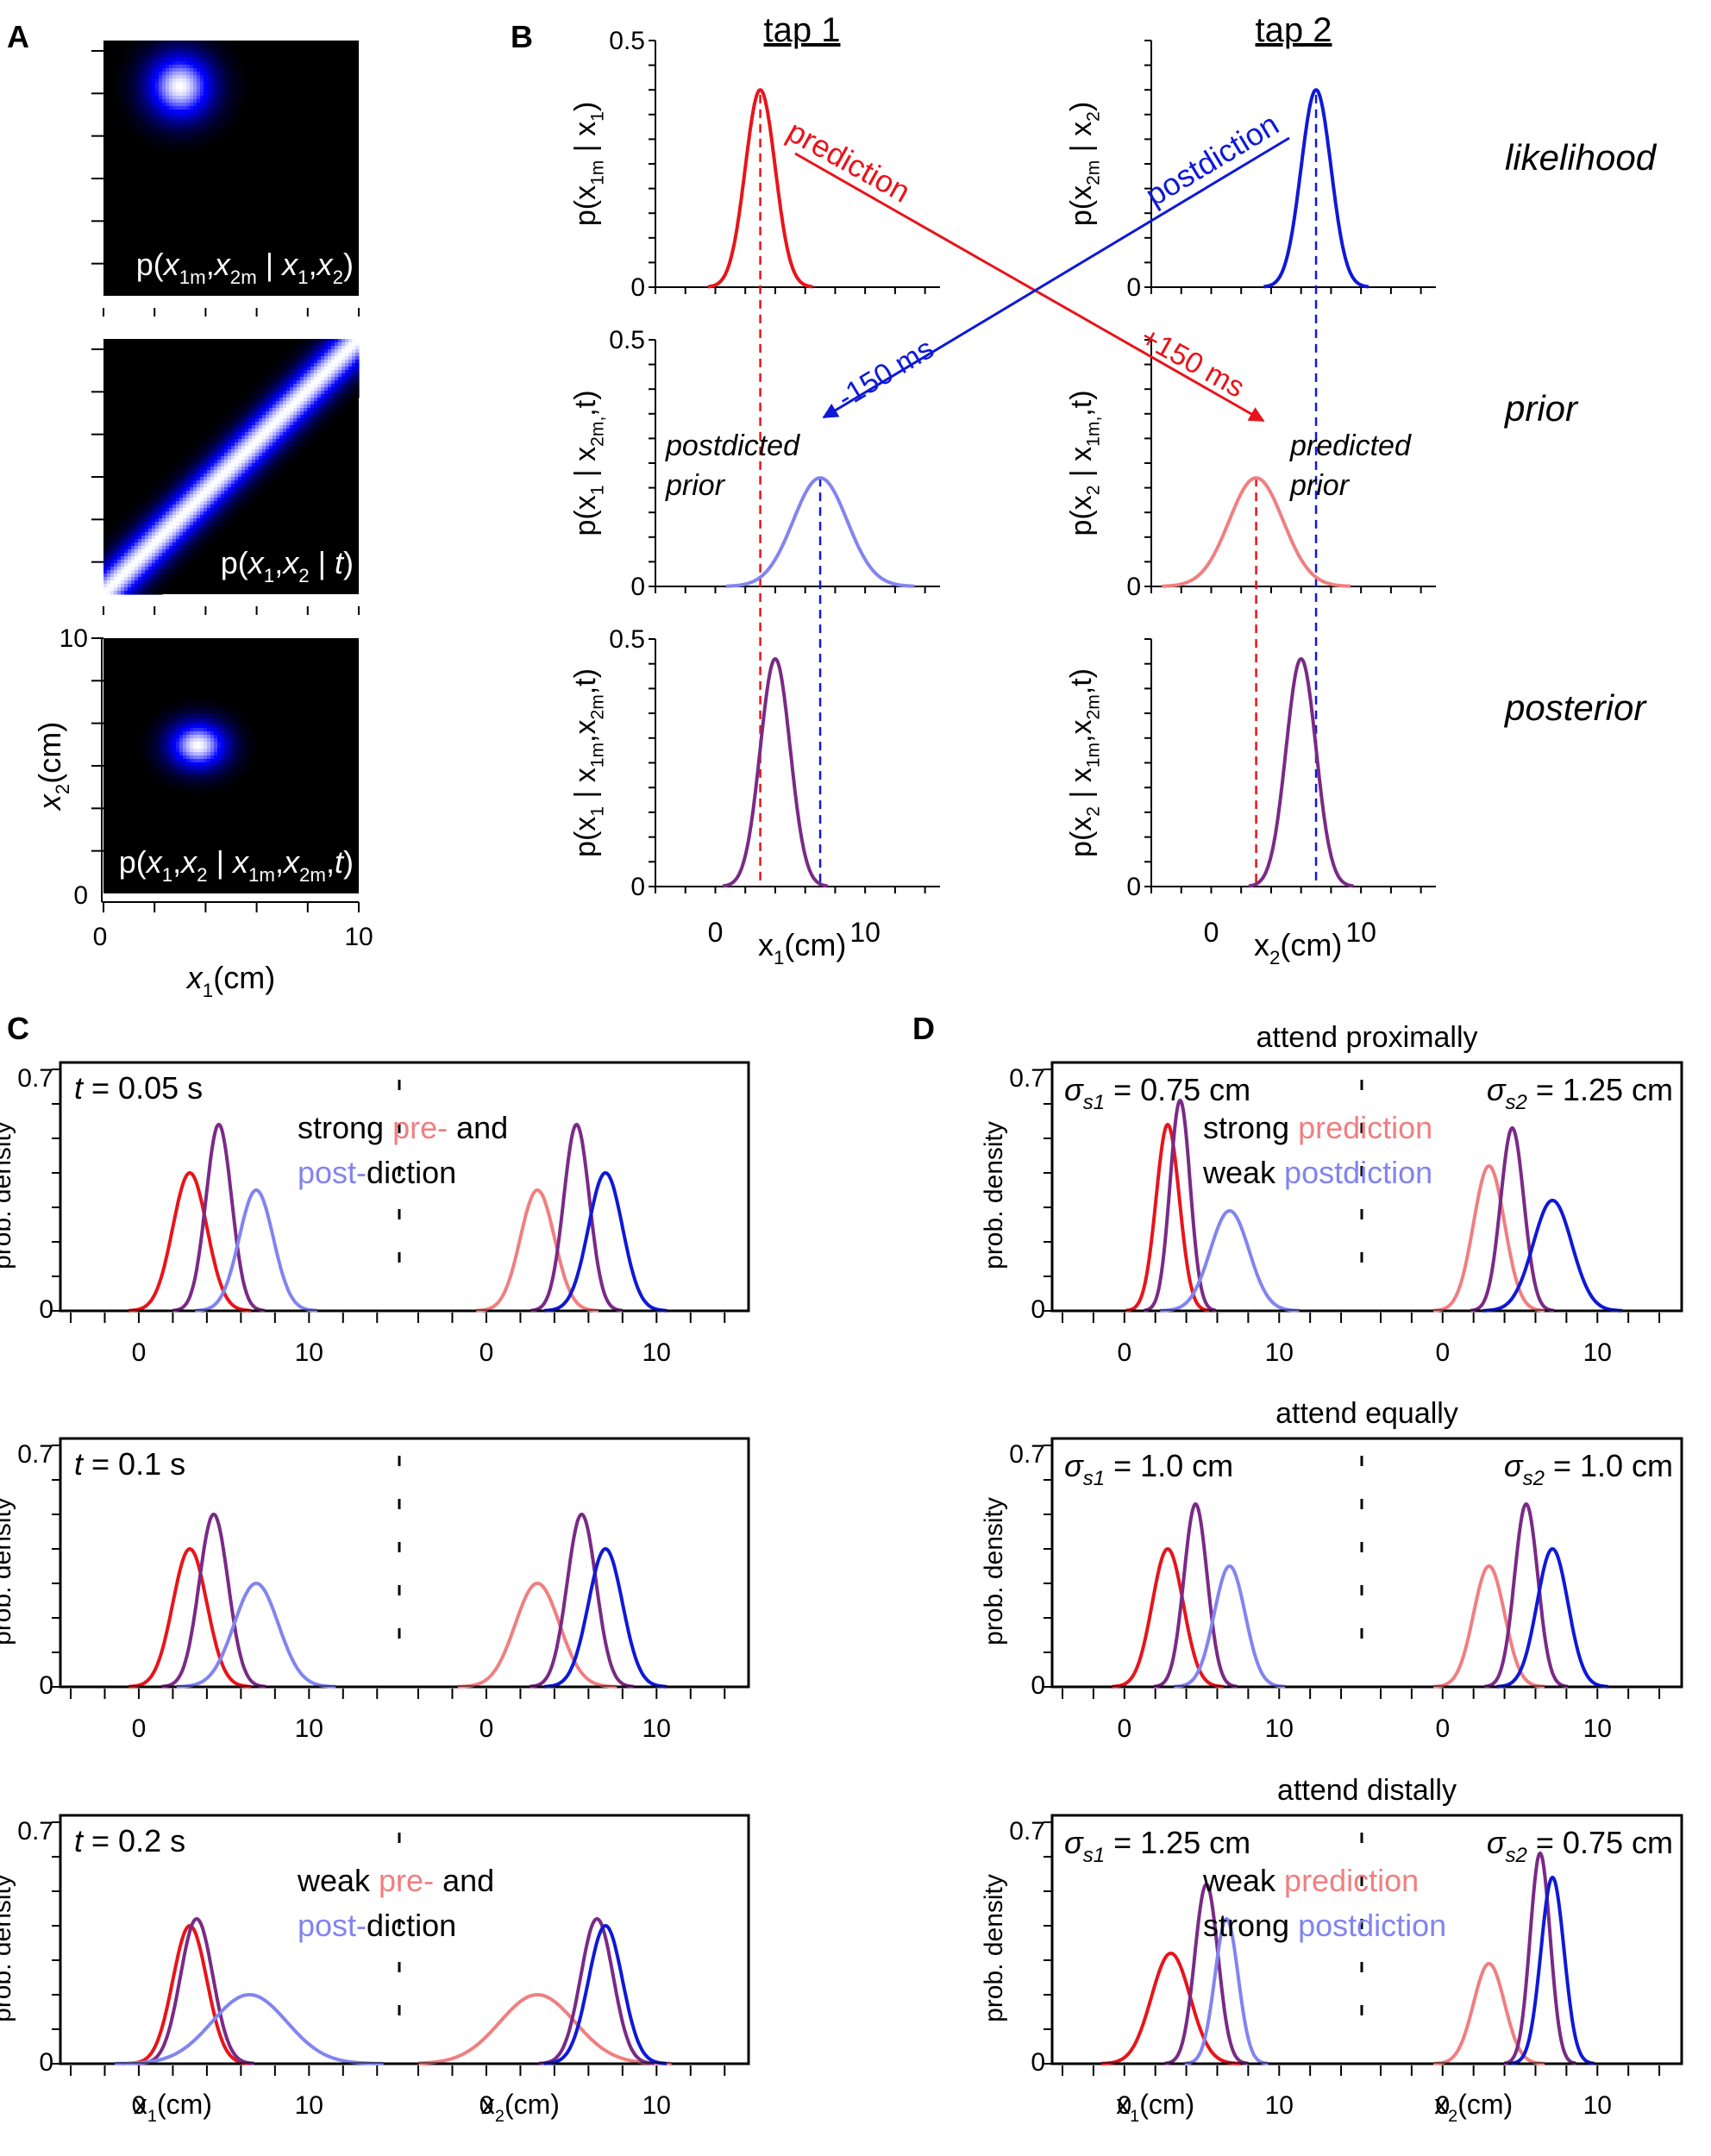  I want to click on axes-tap-1-prior: 0.50p(x1 | x2m,,t), so click(754, 463).